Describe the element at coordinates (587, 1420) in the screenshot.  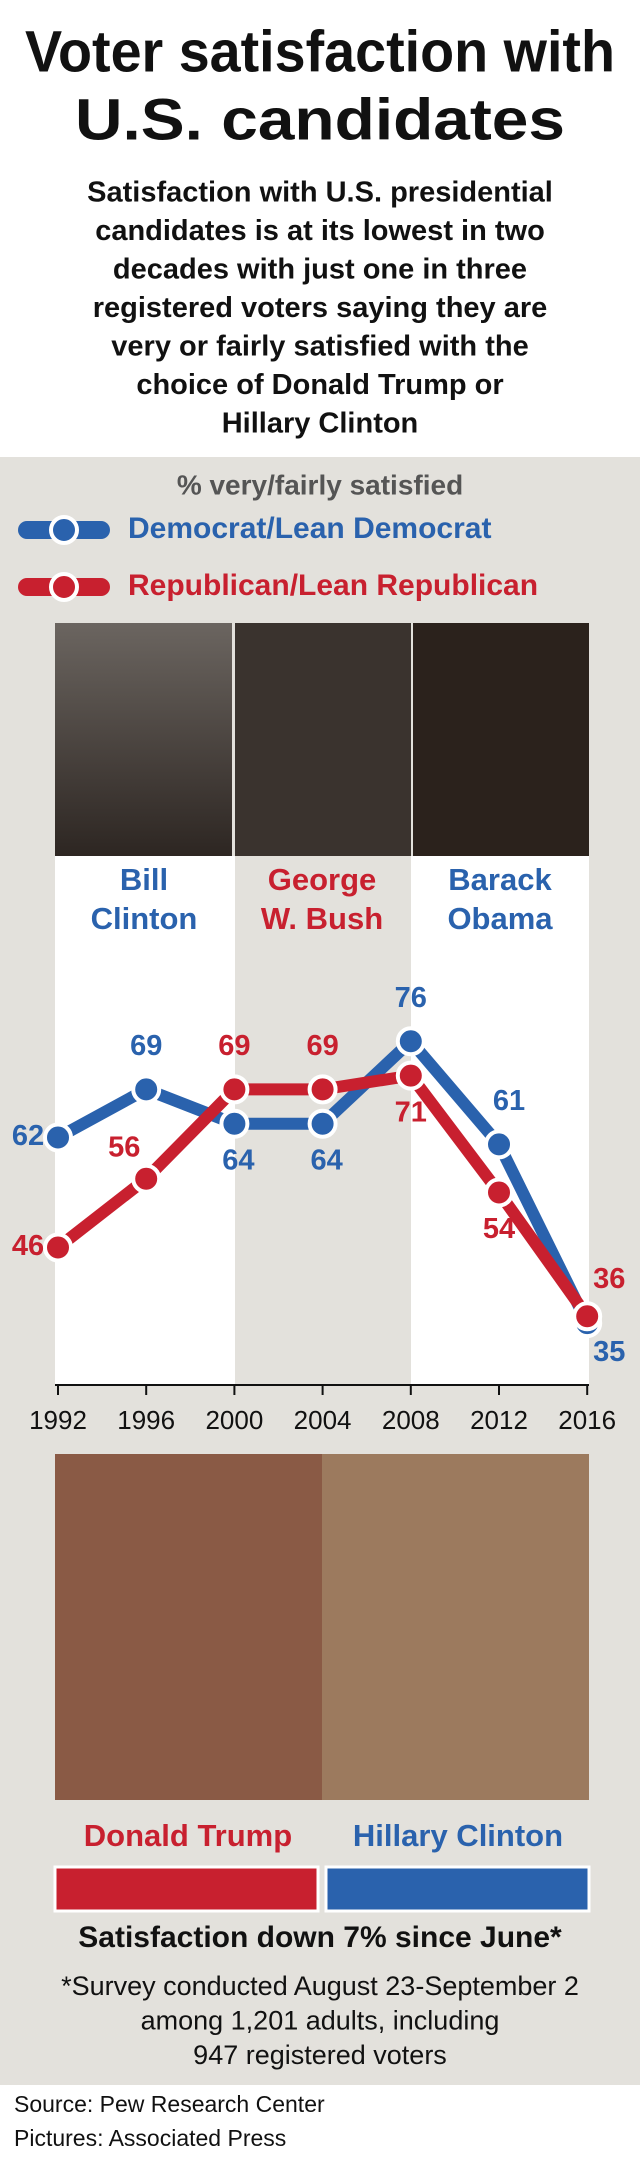
I see `x-tick-label: 2016` at that location.